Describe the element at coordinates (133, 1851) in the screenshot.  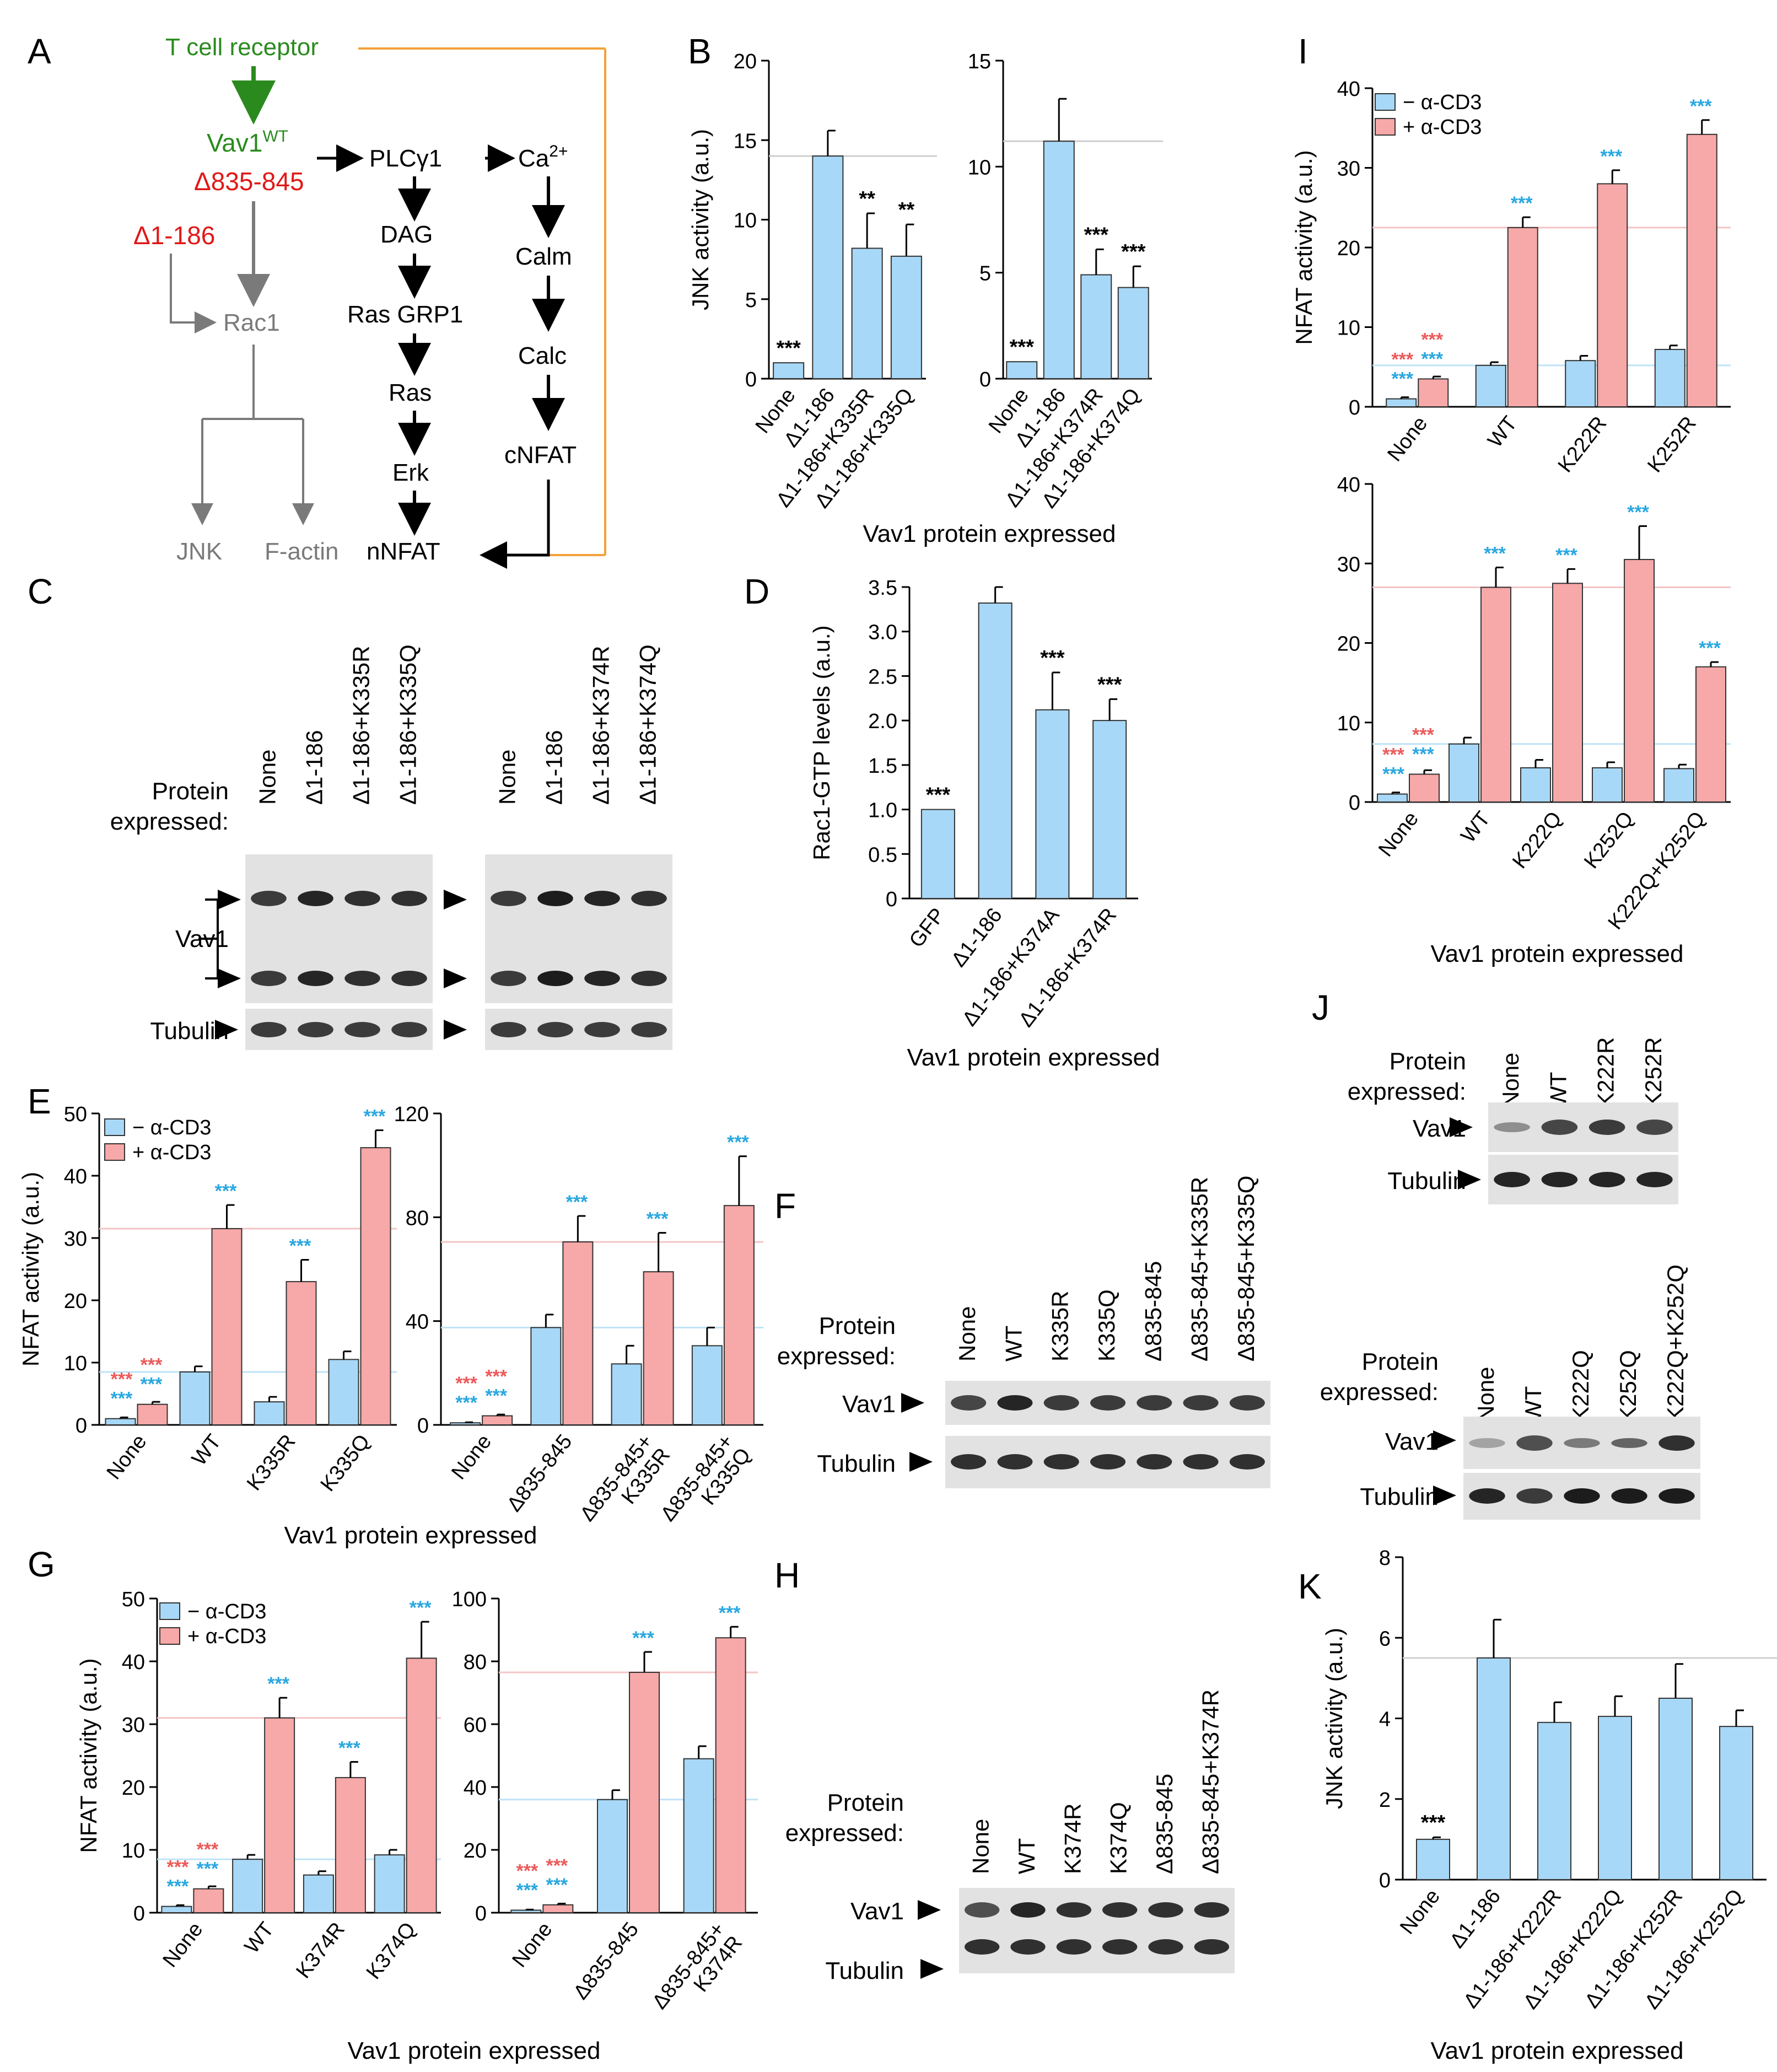
I see `y-tick-label: 10` at that location.